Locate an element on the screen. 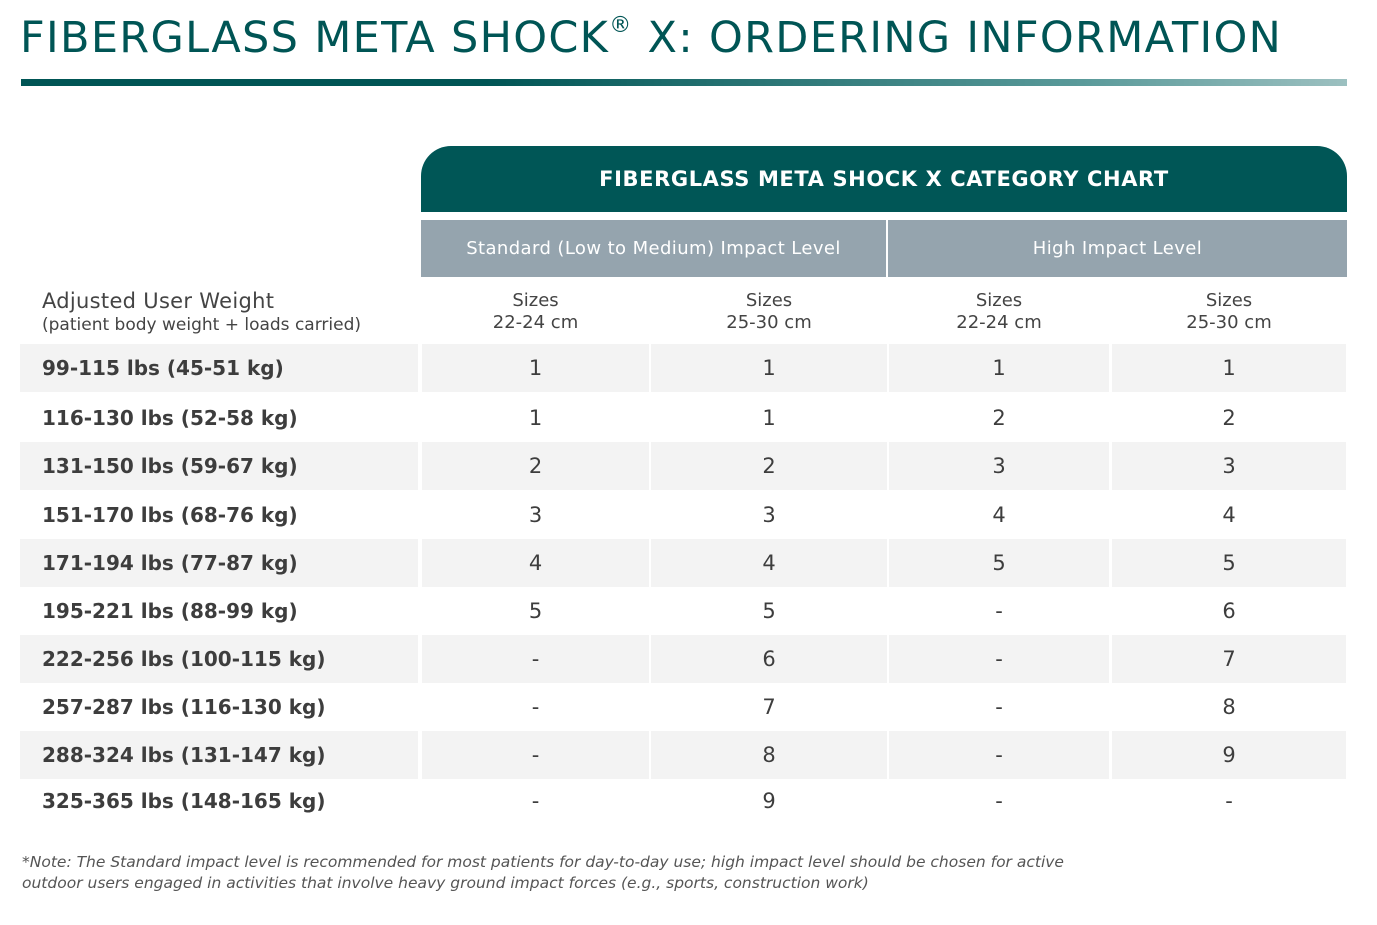 This screenshot has width=1377, height=925. size-header-std-large: Sizes 25-30 cm is located at coordinates (769, 312).